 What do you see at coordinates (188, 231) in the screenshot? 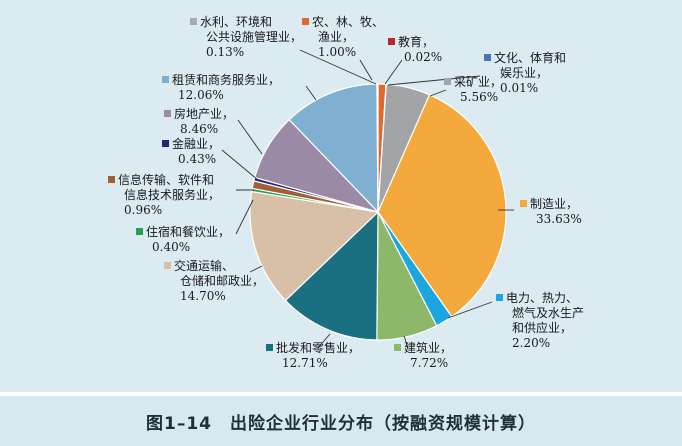
I see `slice-category-label: 住宿和餐饮业，` at bounding box center [188, 231].